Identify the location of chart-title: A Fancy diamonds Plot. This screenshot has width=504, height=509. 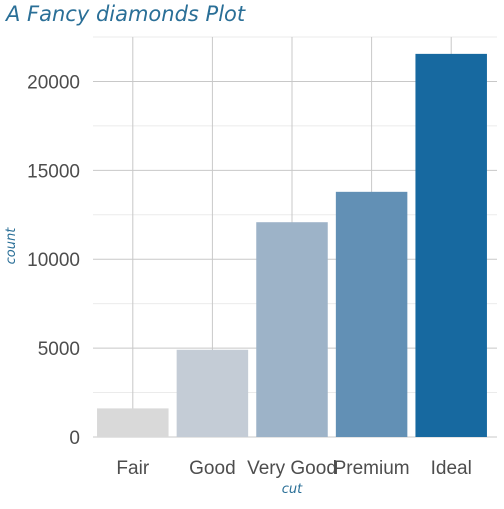
(125, 14).